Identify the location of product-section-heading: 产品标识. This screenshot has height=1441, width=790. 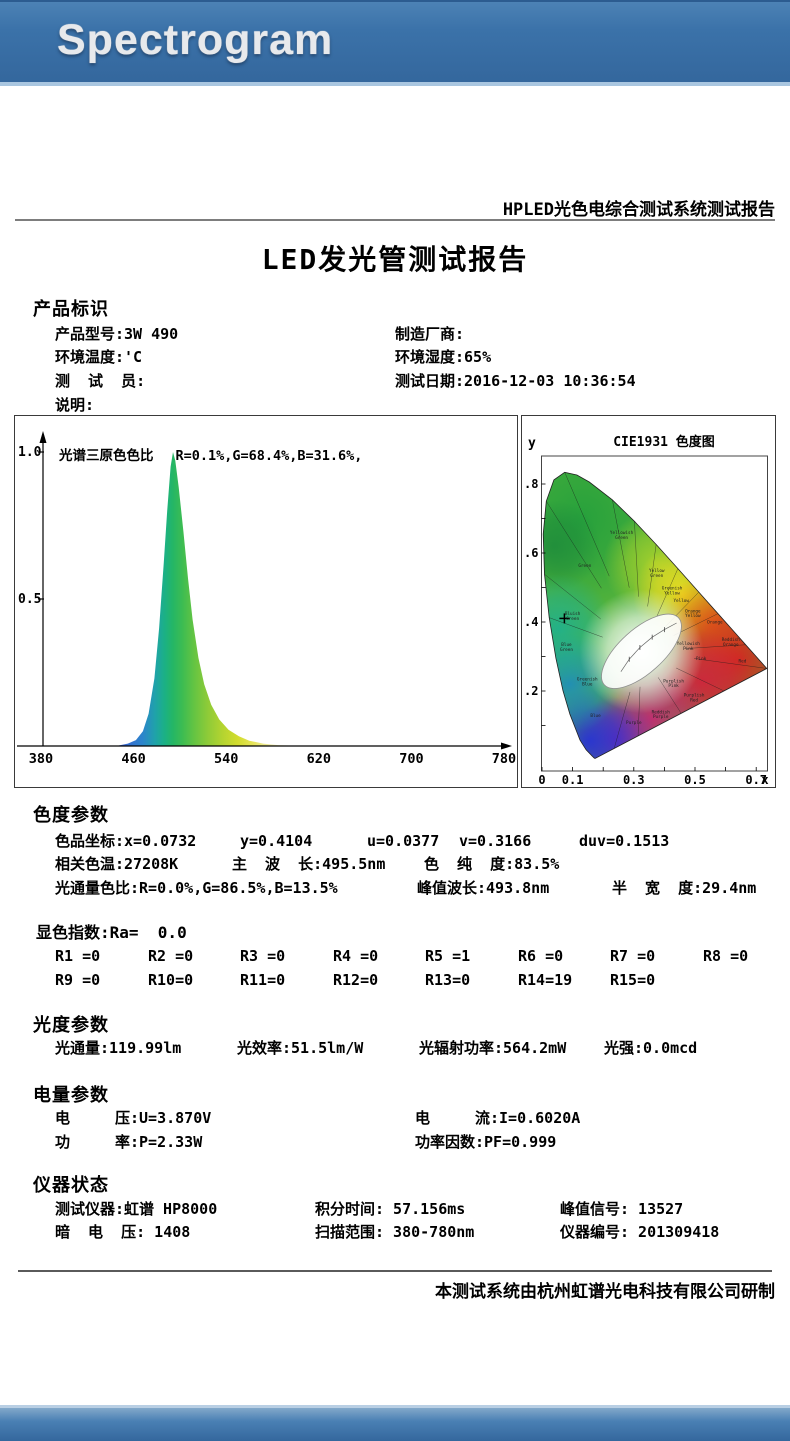
(71, 309).